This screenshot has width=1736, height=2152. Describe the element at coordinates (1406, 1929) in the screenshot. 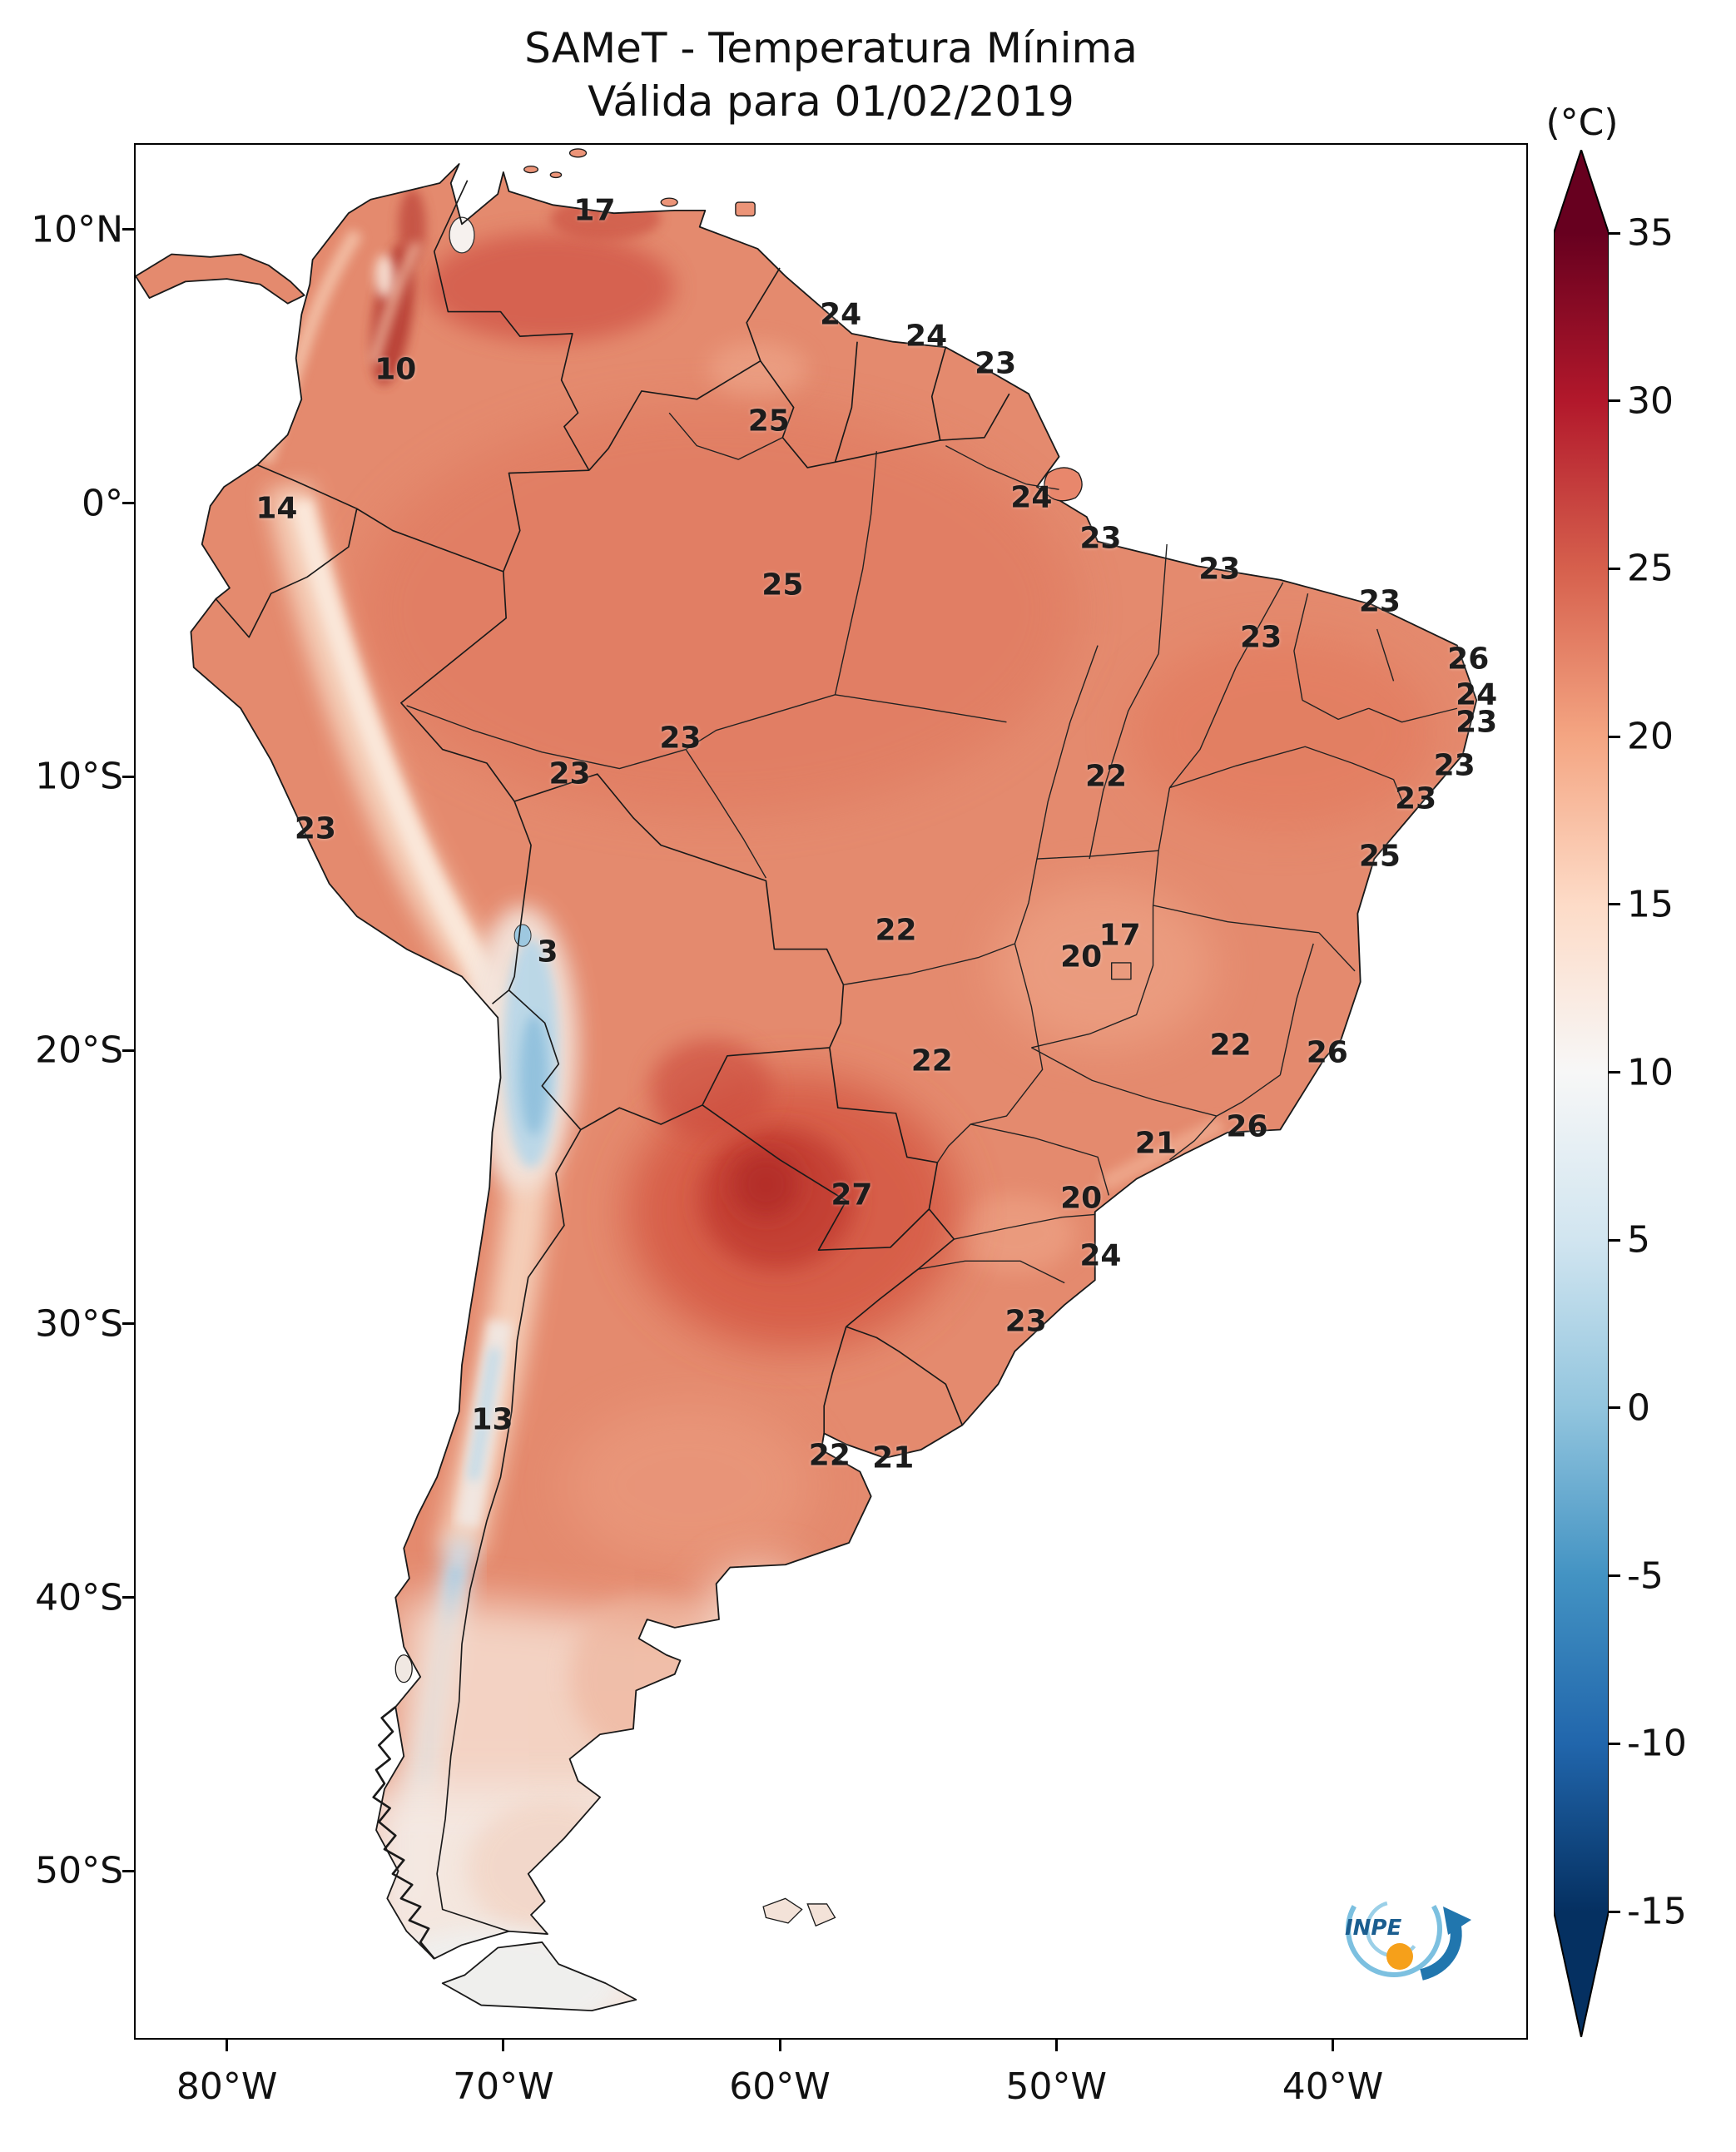

I see `inpe-logo: INPE` at that location.